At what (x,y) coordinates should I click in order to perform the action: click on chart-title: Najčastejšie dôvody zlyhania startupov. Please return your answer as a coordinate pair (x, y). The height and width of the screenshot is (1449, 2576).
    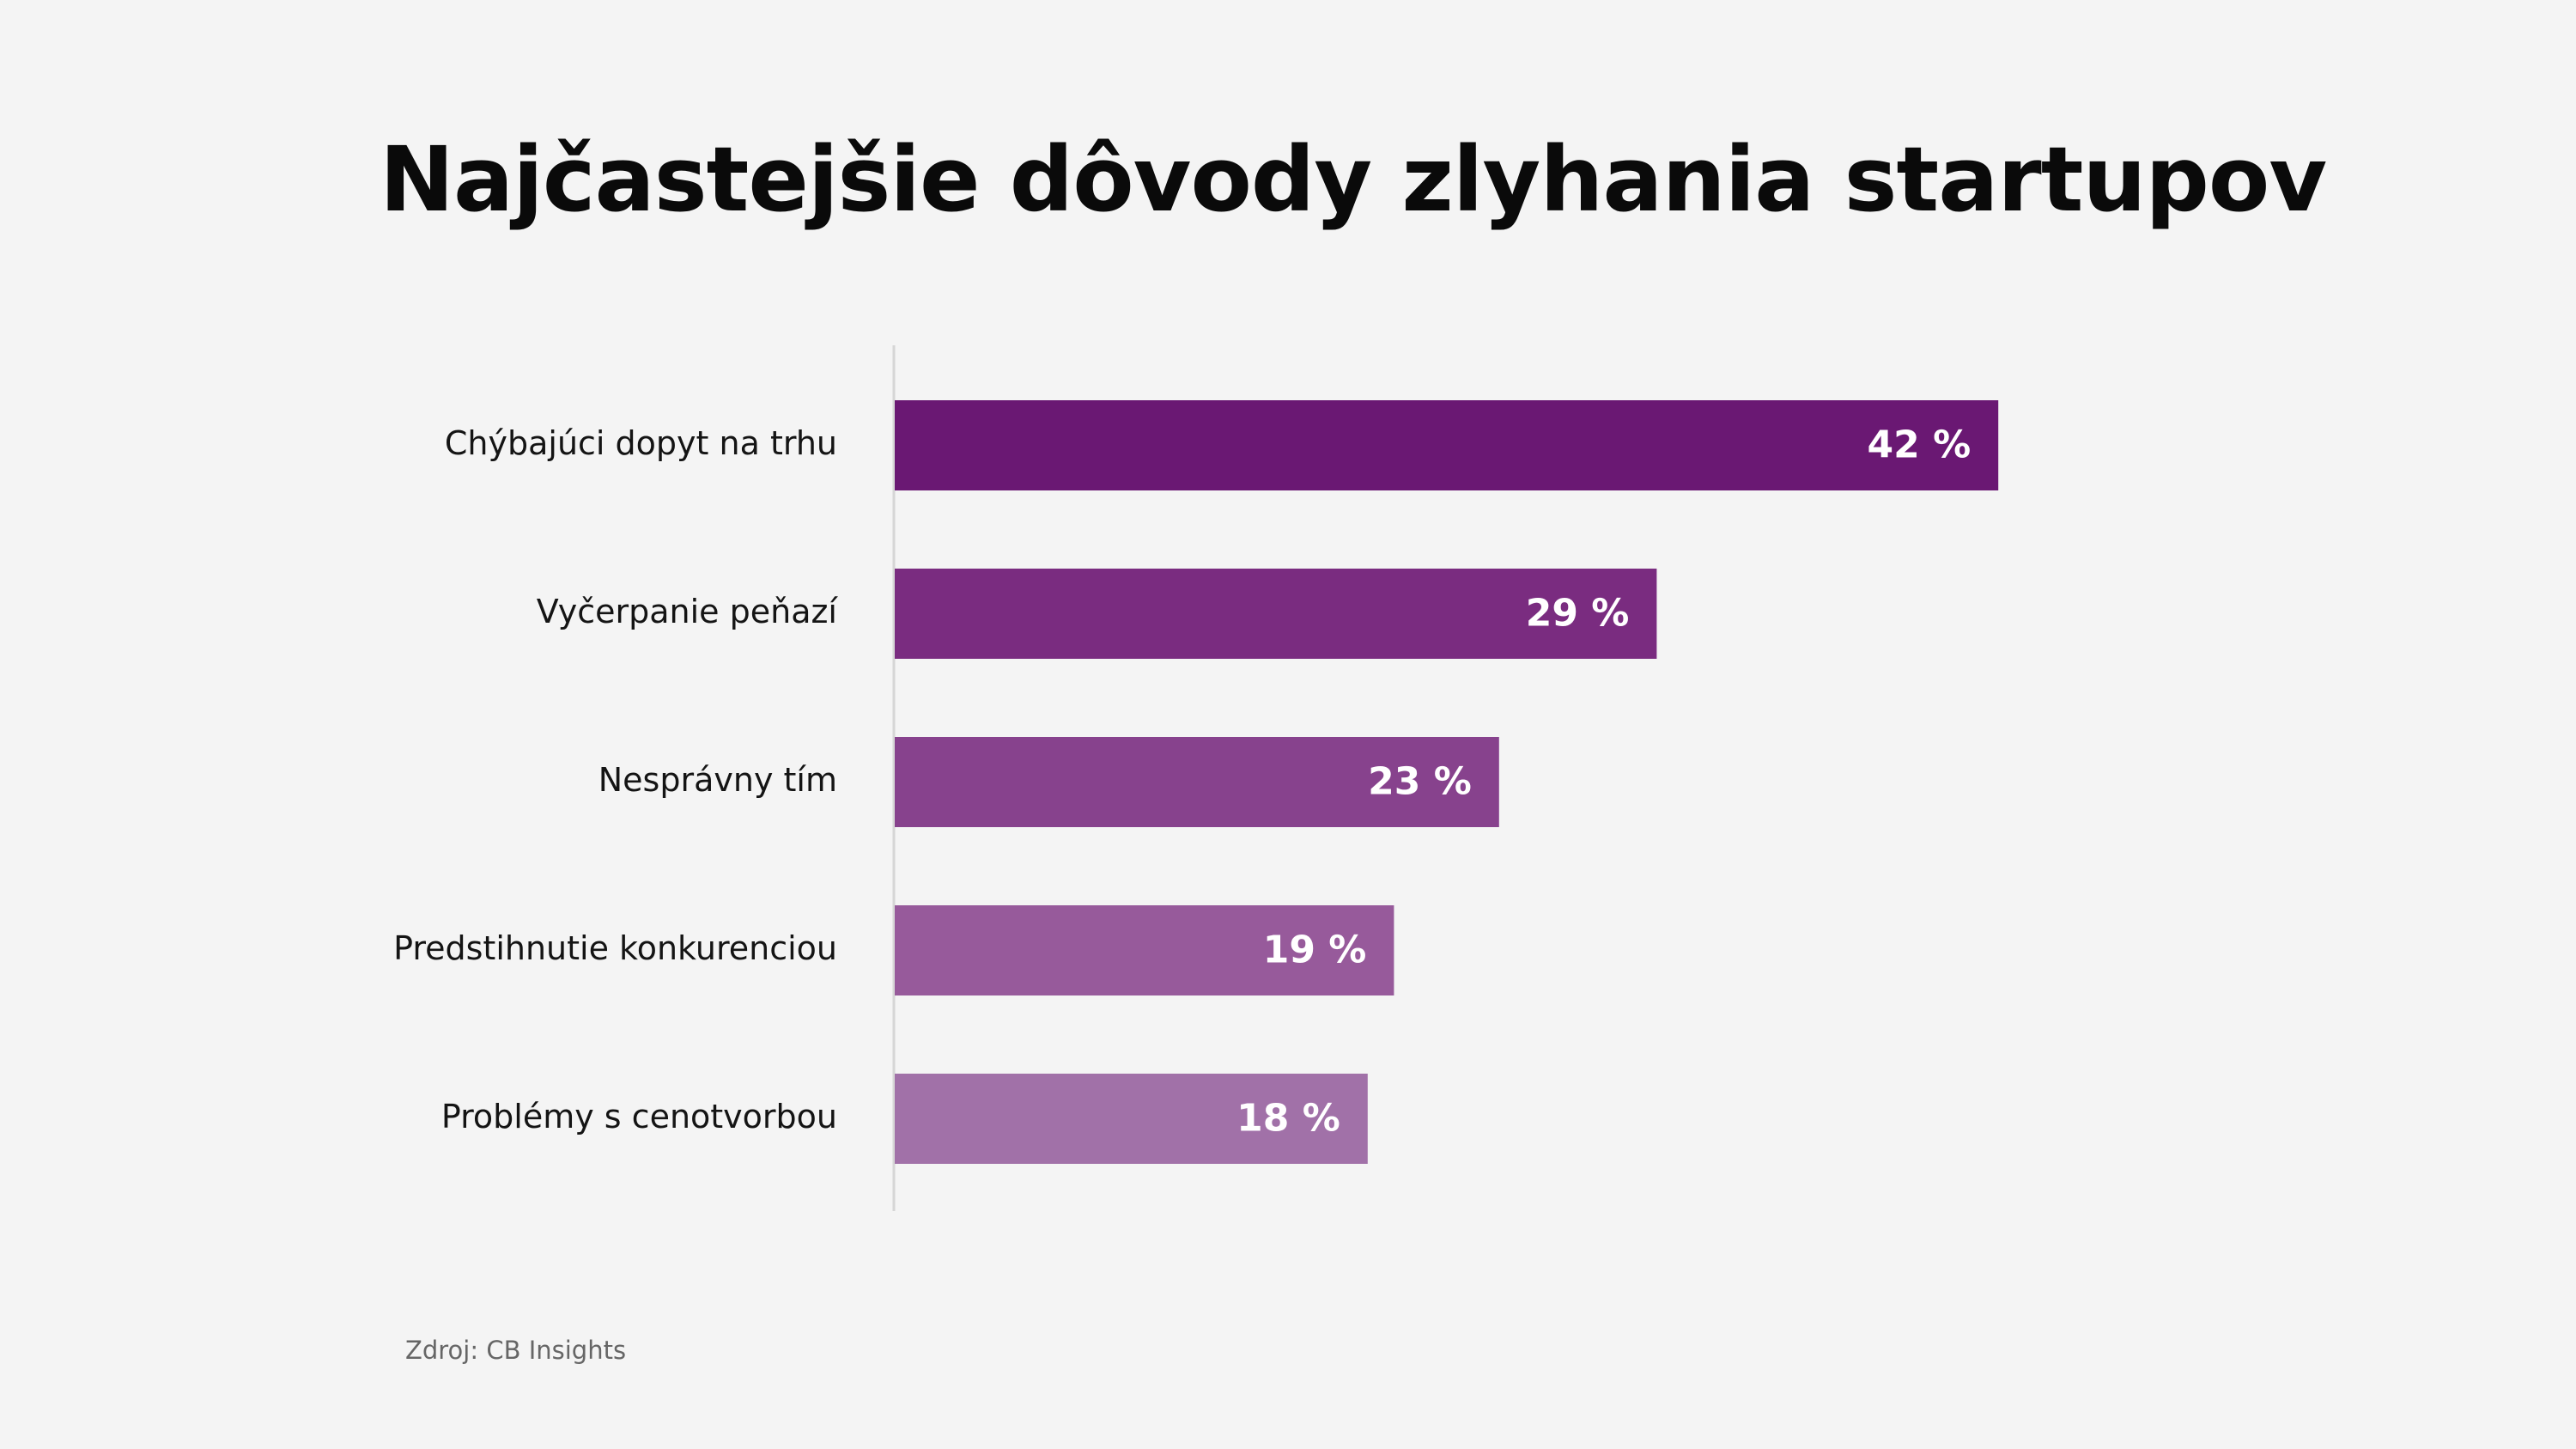
    Looking at the image, I should click on (1353, 179).